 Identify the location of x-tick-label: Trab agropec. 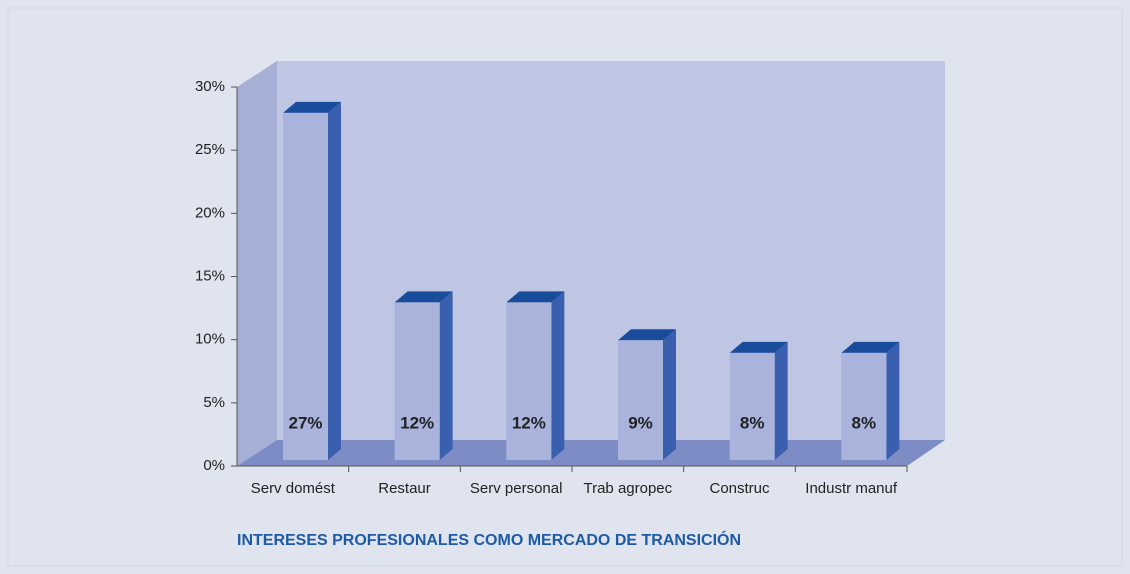
(627, 488).